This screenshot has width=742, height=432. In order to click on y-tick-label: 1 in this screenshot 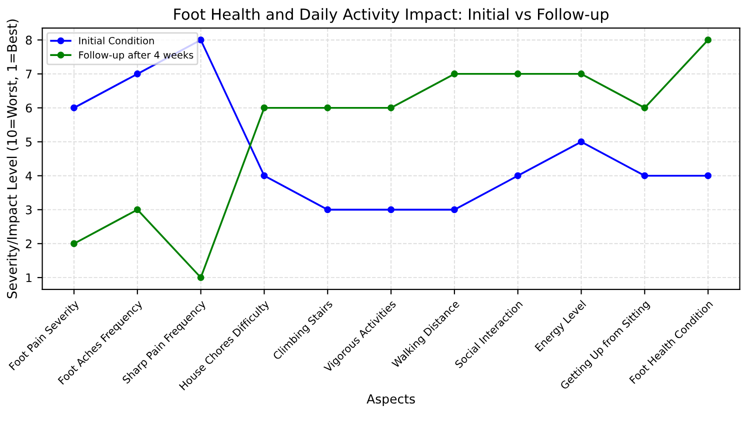, I will do `click(29, 277)`.